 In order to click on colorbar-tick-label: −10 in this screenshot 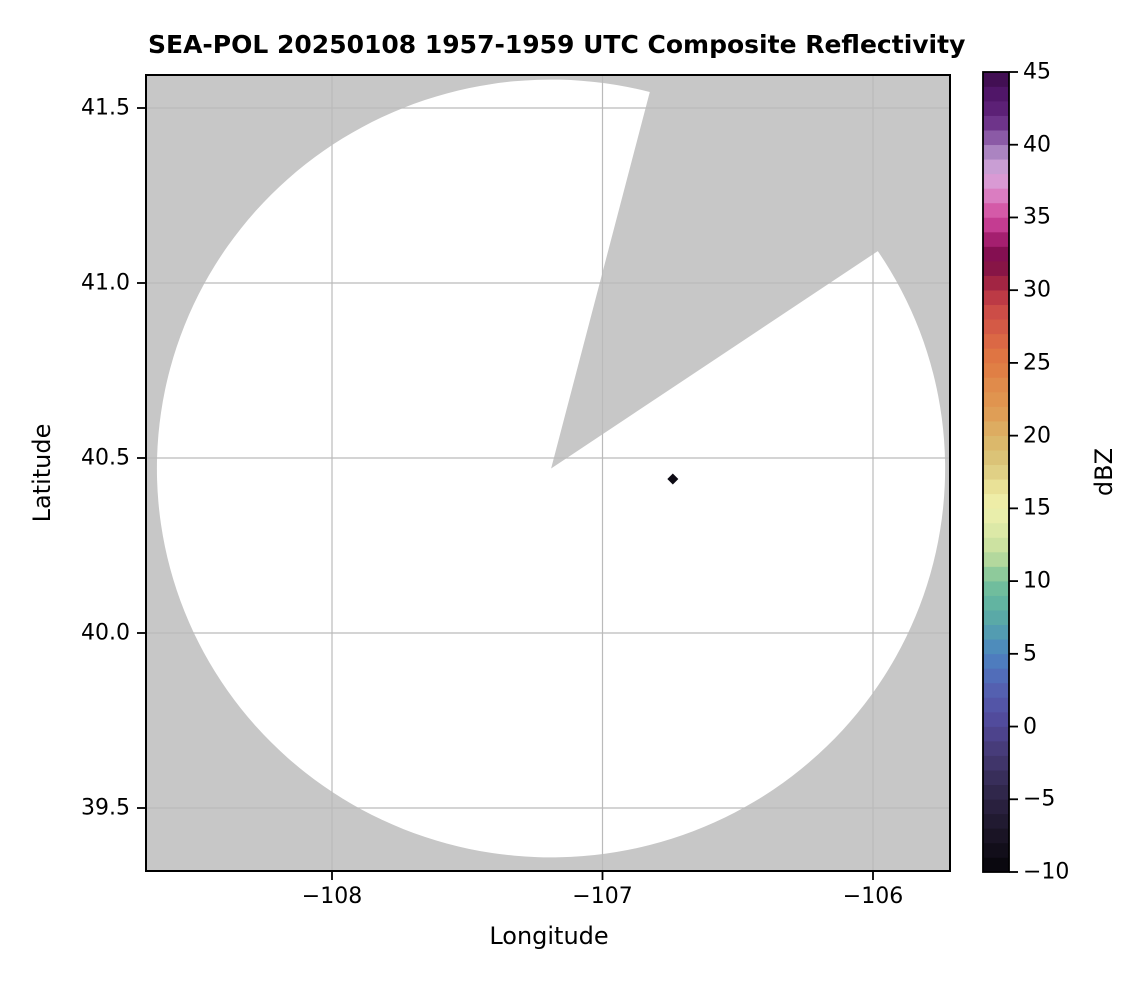, I will do `click(1046, 872)`.